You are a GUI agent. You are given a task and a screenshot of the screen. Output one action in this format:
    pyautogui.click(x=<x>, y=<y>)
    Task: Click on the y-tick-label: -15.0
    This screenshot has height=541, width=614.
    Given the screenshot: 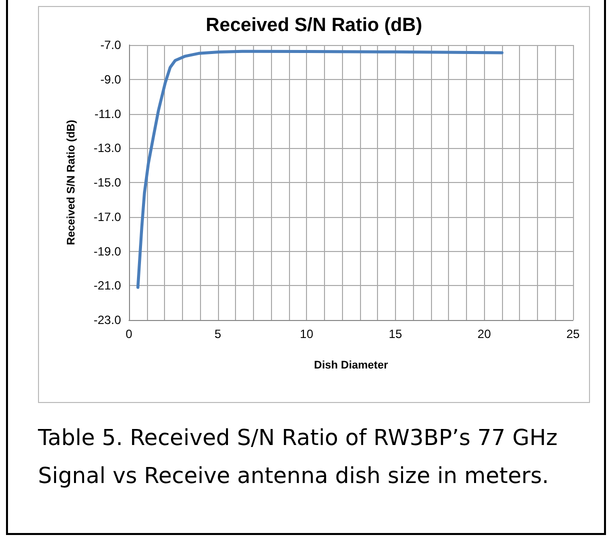 What is the action you would take?
    pyautogui.click(x=108, y=183)
    